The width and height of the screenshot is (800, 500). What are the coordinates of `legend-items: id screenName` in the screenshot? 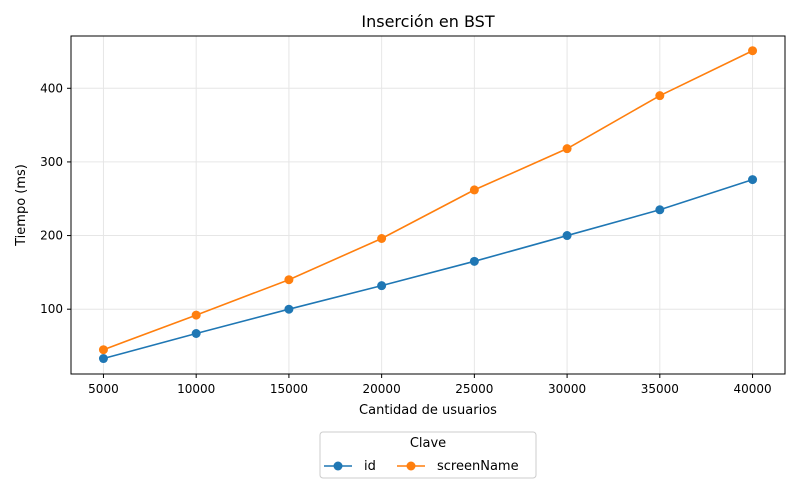 It's located at (421, 466).